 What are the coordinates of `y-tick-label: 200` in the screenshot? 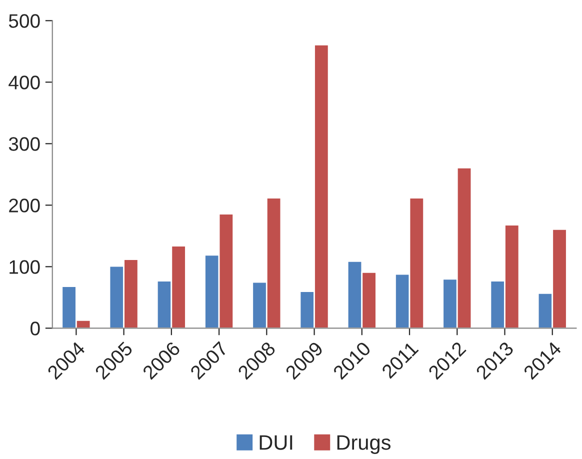 It's located at (24, 205).